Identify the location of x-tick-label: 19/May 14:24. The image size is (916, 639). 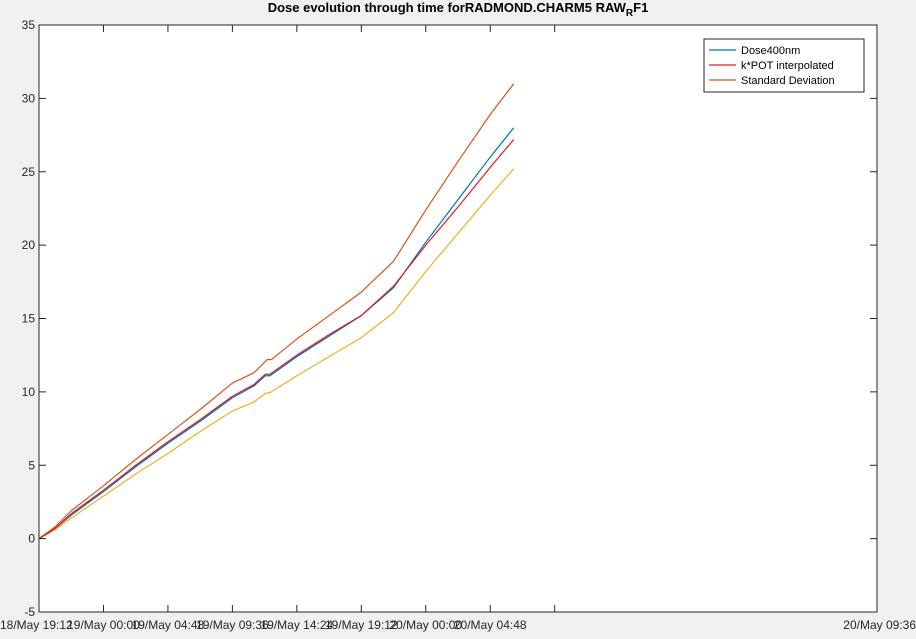
(296, 625).